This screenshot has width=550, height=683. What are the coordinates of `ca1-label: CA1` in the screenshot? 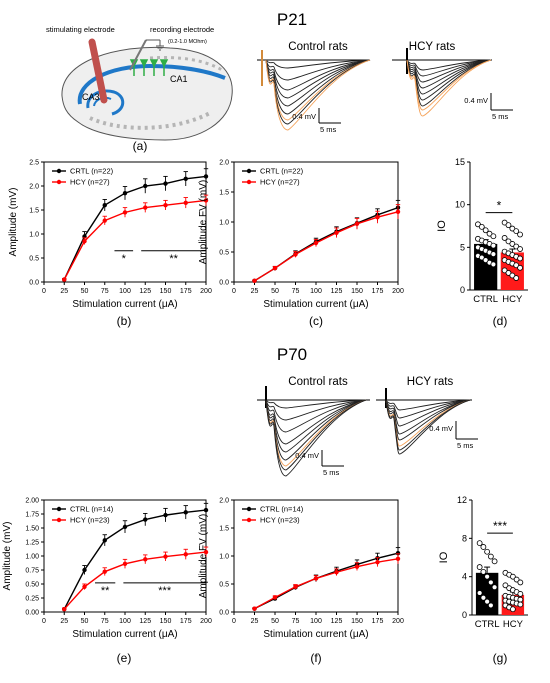 It's located at (179, 79).